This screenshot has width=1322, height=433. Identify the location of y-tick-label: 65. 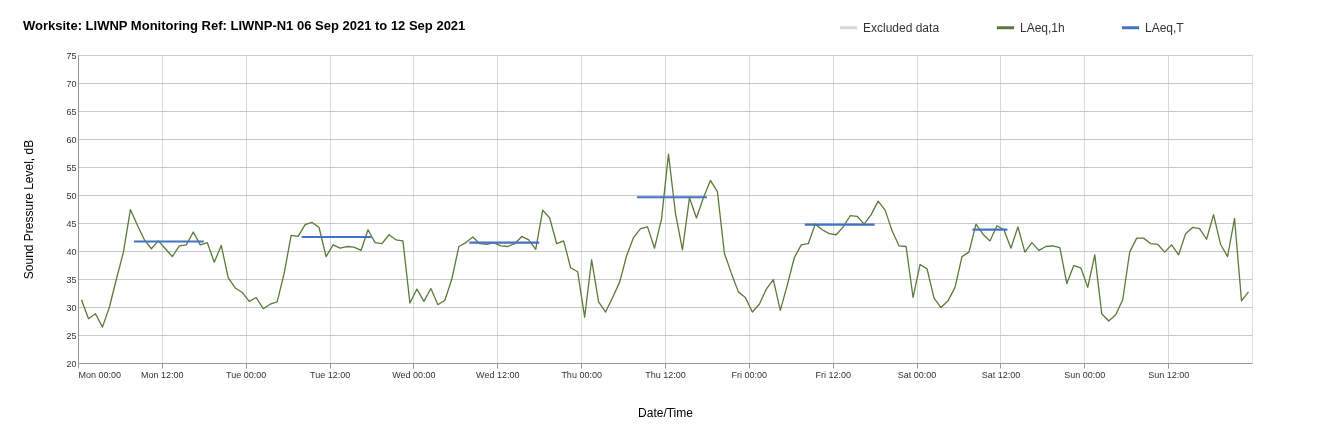
(71, 111).